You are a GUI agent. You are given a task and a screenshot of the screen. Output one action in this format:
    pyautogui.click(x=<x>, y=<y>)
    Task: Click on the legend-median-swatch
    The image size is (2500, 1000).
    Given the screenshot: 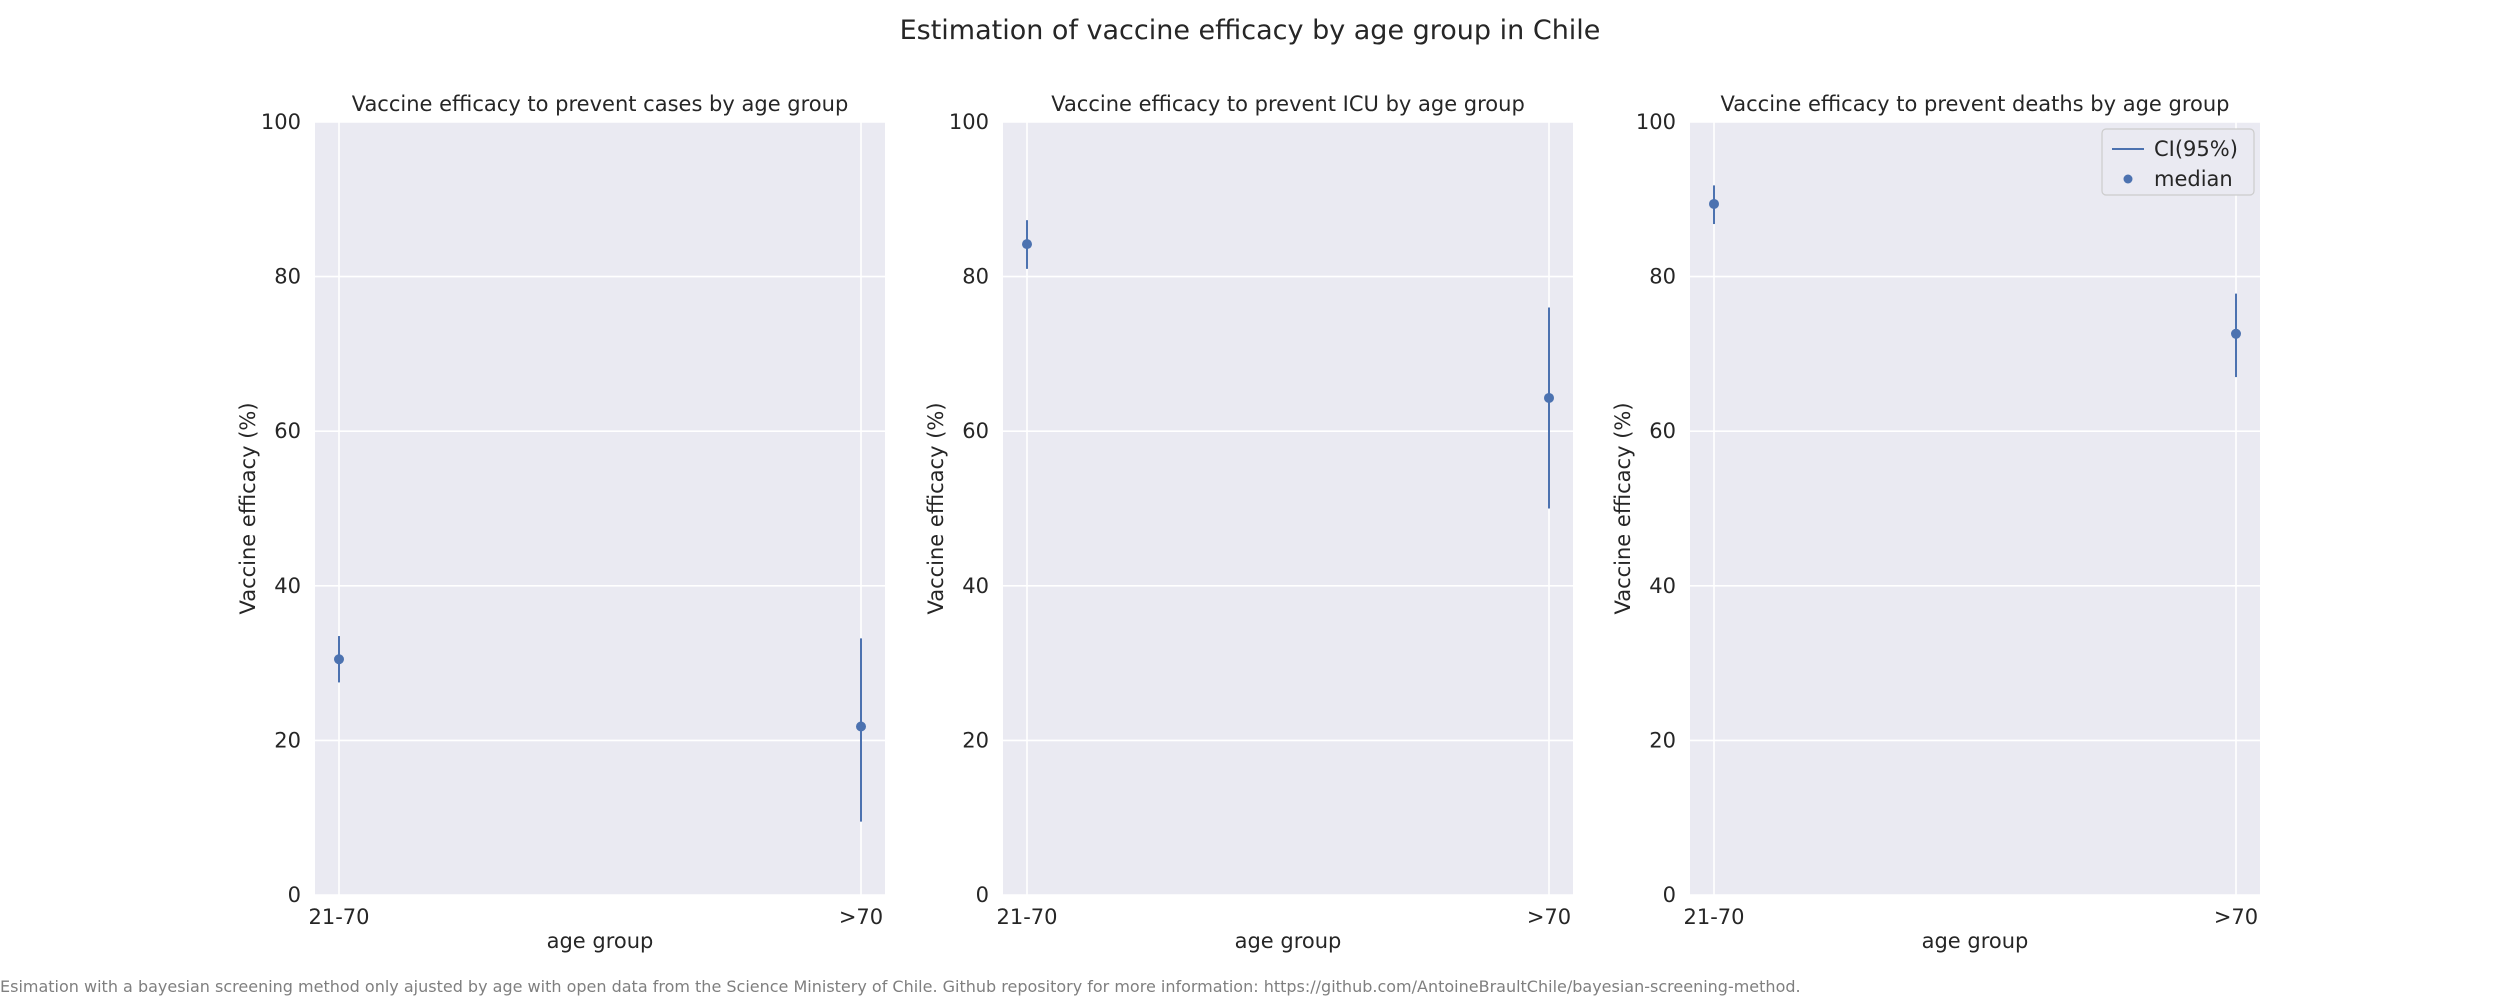 What is the action you would take?
    pyautogui.click(x=2128, y=179)
    